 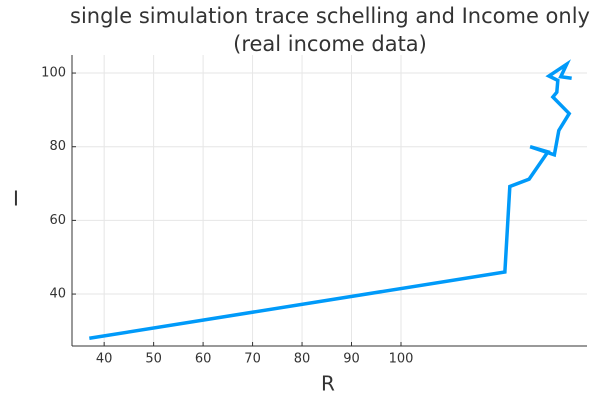 I want to click on x-tick-label: 60, so click(x=203, y=359).